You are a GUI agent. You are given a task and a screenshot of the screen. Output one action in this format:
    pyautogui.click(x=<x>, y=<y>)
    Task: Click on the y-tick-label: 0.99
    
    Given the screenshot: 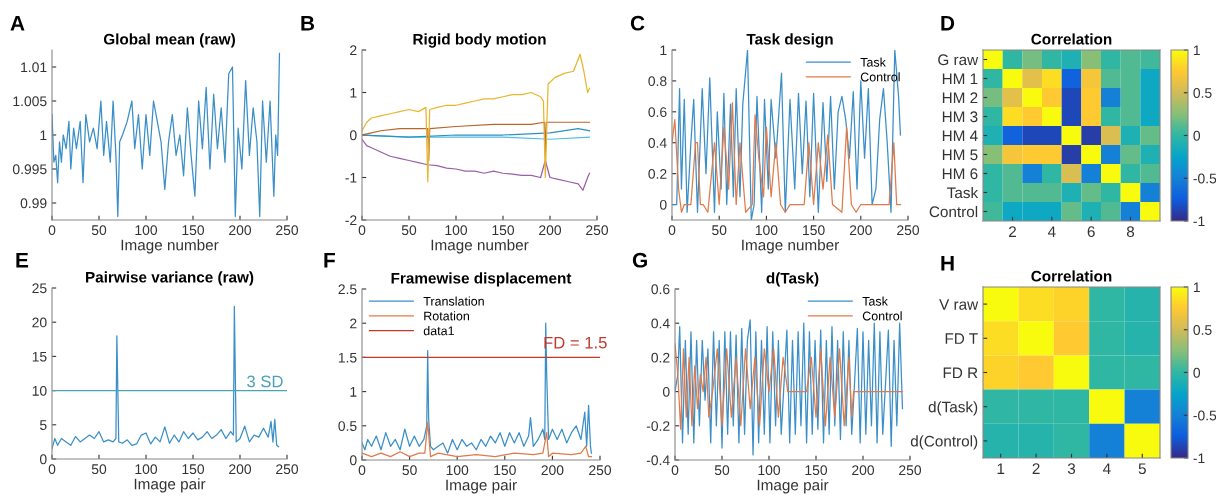 What is the action you would take?
    pyautogui.click(x=33, y=203)
    